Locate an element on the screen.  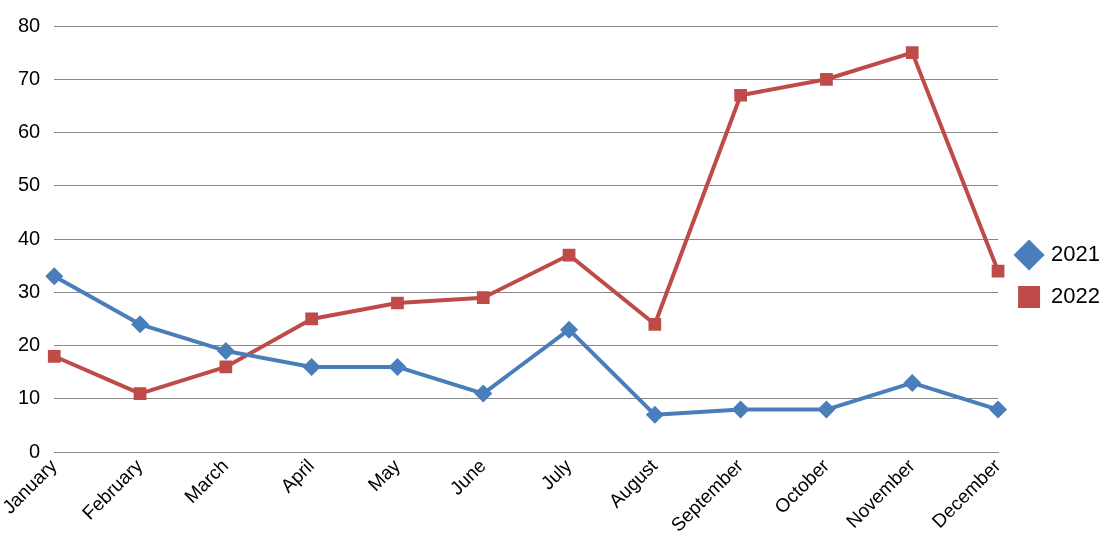
y-tick-label: 70 is located at coordinates (29, 77).